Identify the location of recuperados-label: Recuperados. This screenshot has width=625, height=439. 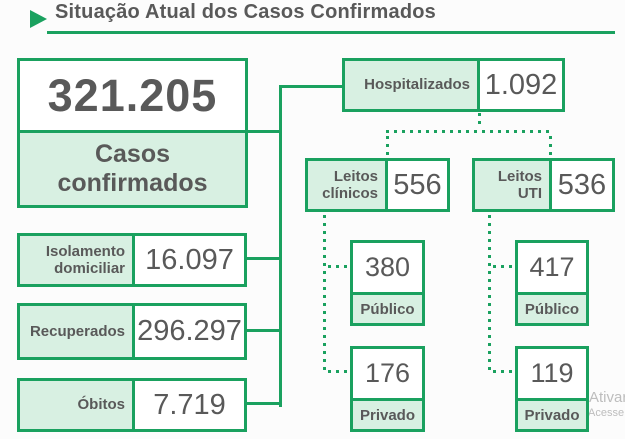
(77, 331).